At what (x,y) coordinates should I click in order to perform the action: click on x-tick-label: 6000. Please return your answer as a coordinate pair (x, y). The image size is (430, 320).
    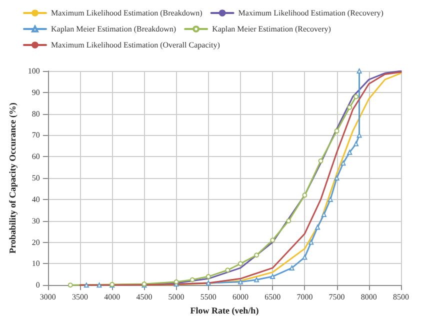
    Looking at the image, I should click on (240, 297).